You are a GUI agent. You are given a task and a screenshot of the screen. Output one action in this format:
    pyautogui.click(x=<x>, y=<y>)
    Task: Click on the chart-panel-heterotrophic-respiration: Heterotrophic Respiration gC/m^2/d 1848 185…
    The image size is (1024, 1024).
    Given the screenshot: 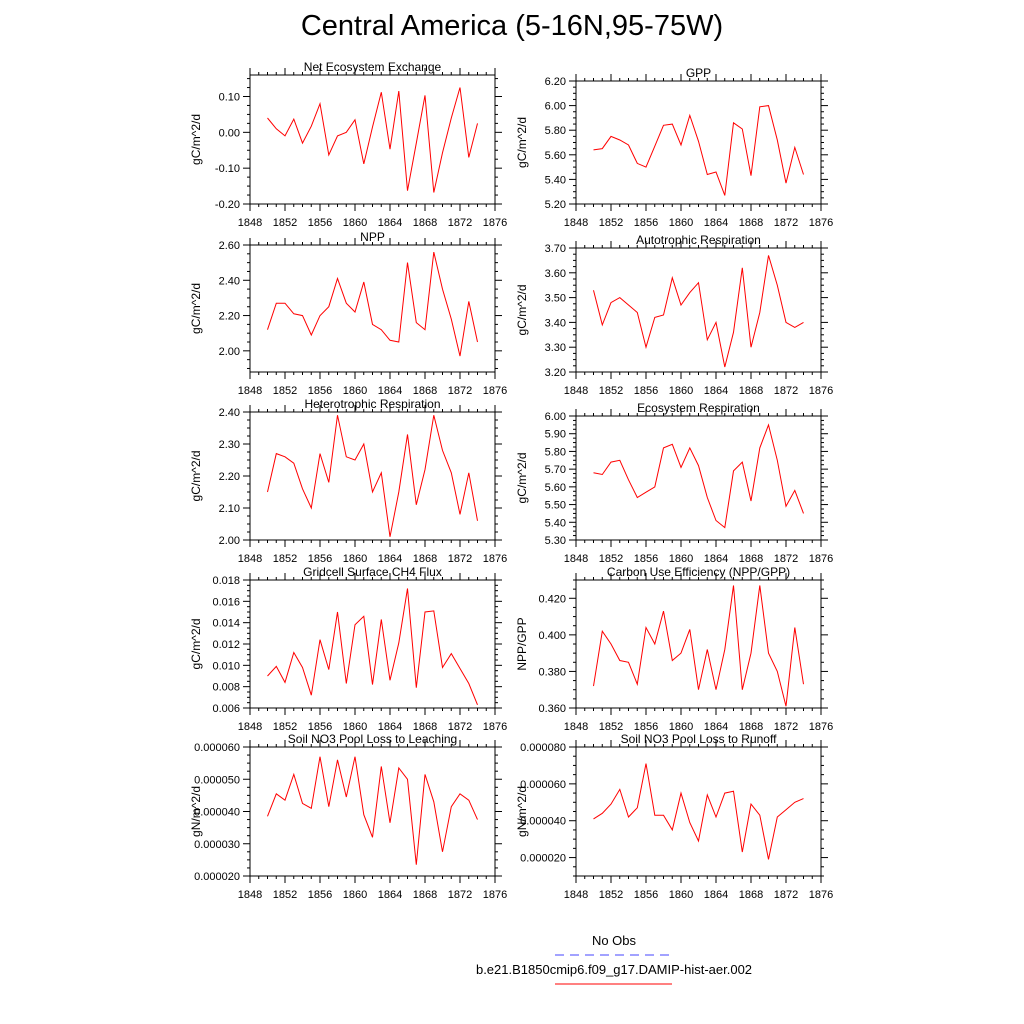 What is the action you would take?
    pyautogui.click(x=348, y=481)
    